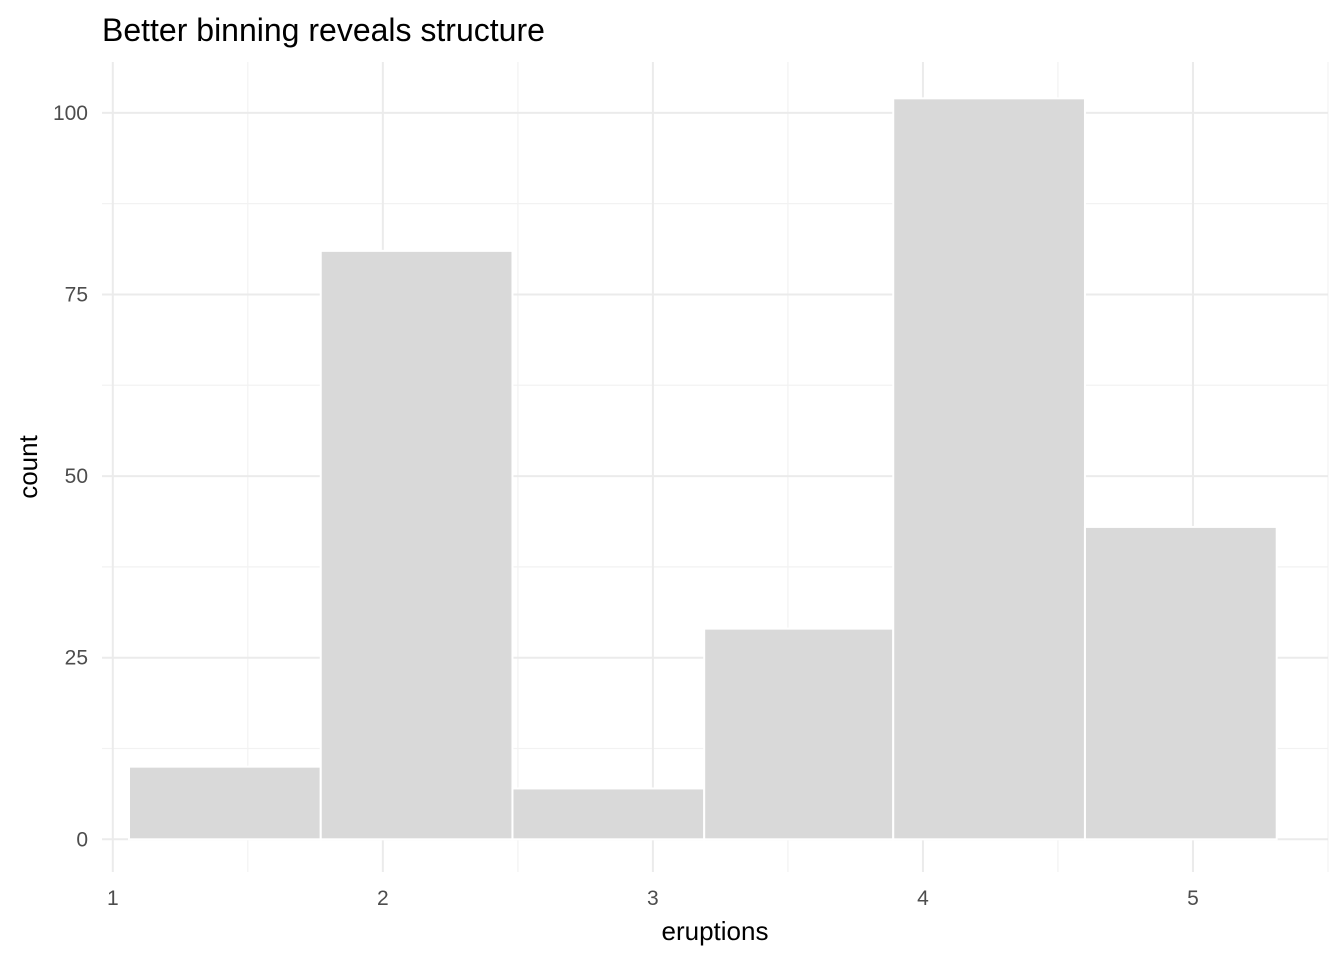 Image resolution: width=1344 pixels, height=960 pixels. What do you see at coordinates (113, 898) in the screenshot?
I see `x-tick-label: 1` at bounding box center [113, 898].